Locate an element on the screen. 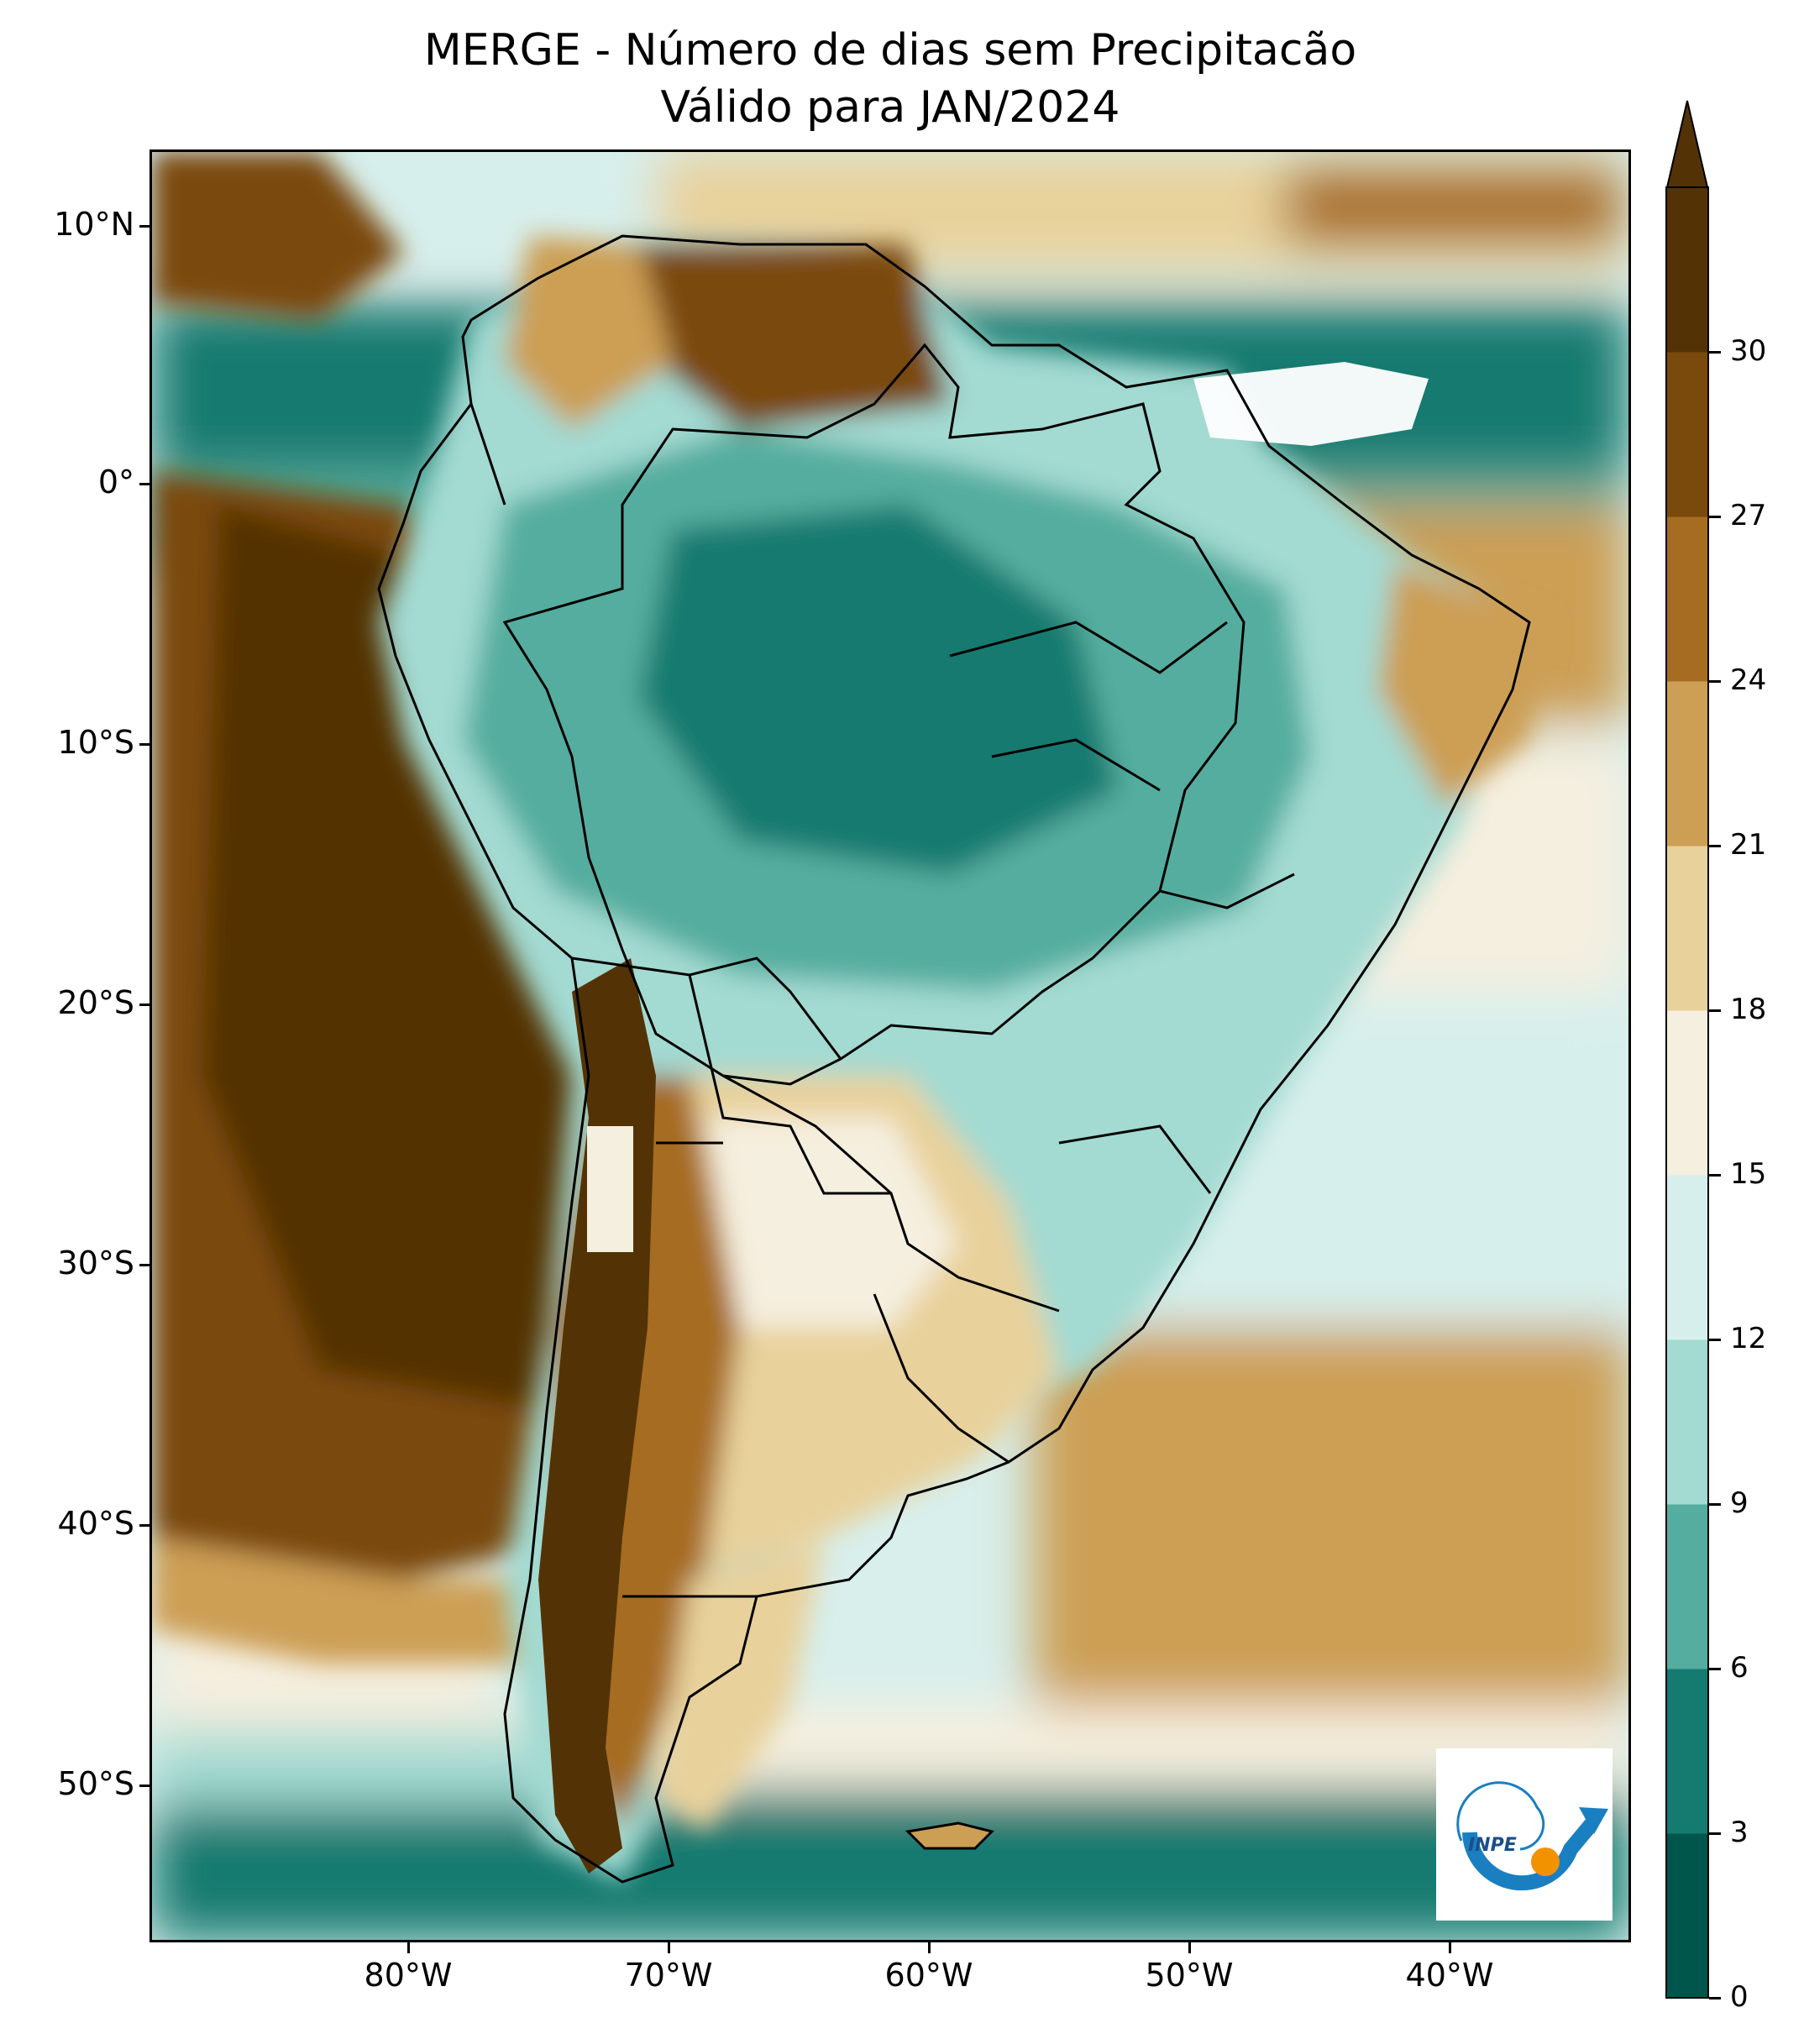 Image resolution: width=1804 pixels, height=2044 pixels. lon-label-40w: 40°W is located at coordinates (1449, 1975).